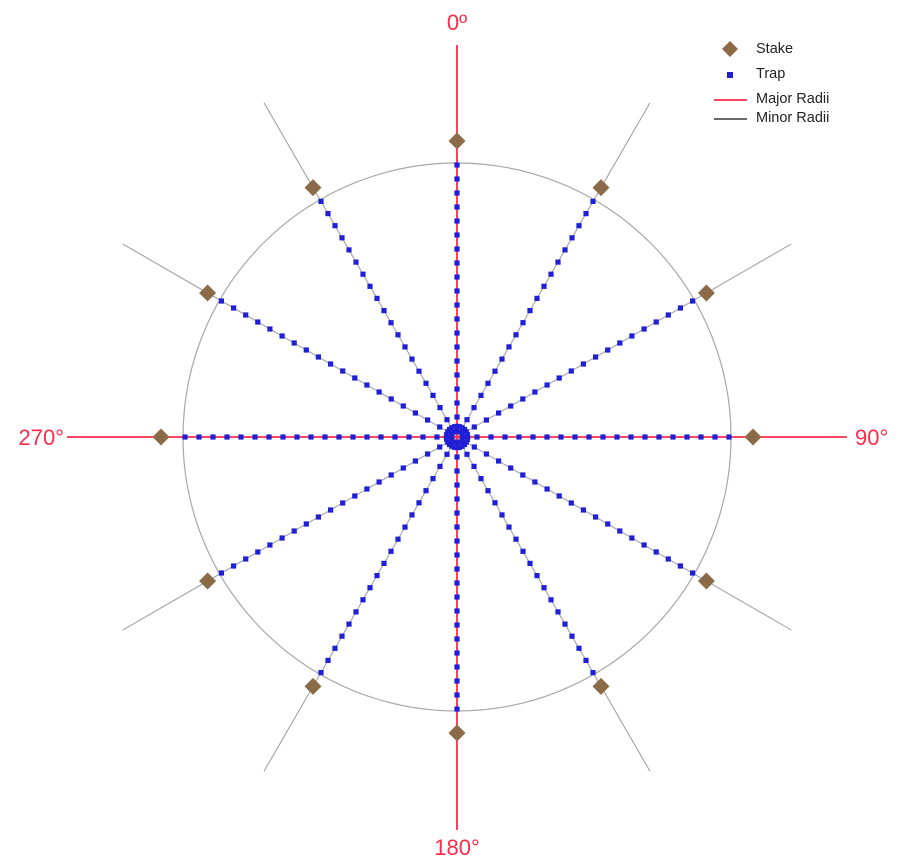 This screenshot has width=898, height=861. What do you see at coordinates (774, 49) in the screenshot?
I see `legend-stake-label: Stake` at bounding box center [774, 49].